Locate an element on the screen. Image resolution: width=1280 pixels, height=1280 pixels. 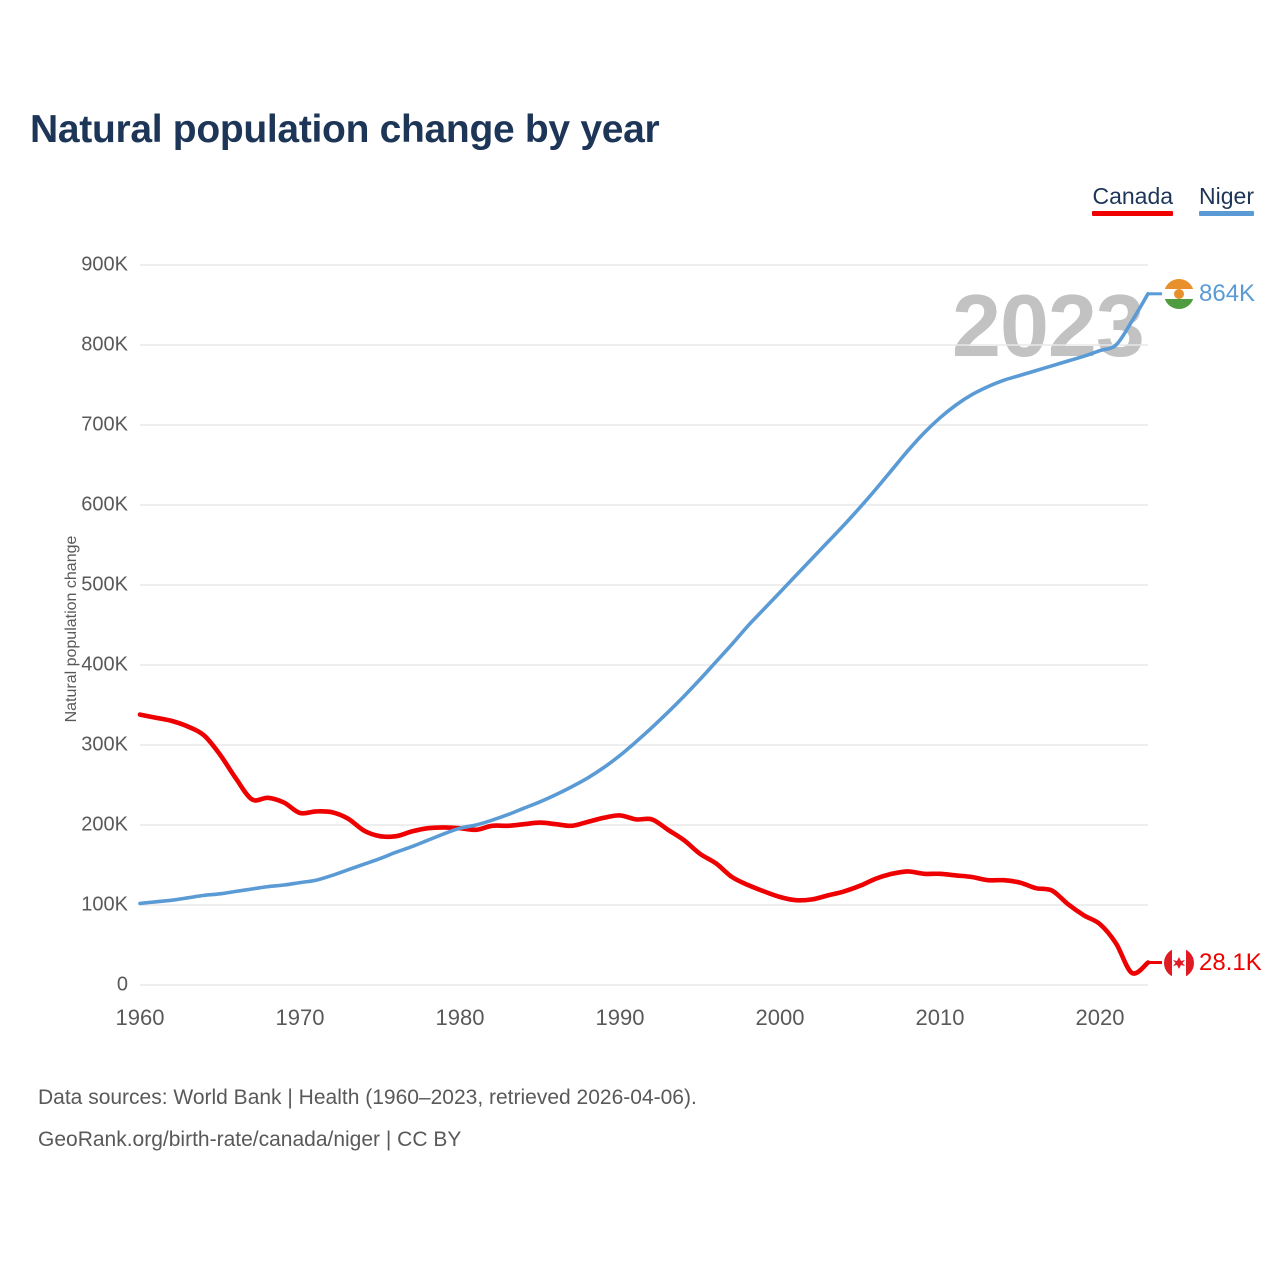
endpoint-canada: 28.1K is located at coordinates (1213, 962).